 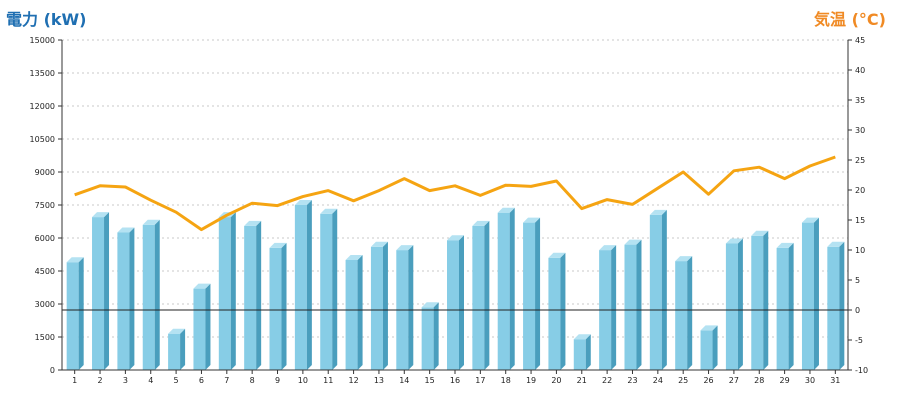 I want to click on right-tick-label: 35, so click(x=860, y=100).